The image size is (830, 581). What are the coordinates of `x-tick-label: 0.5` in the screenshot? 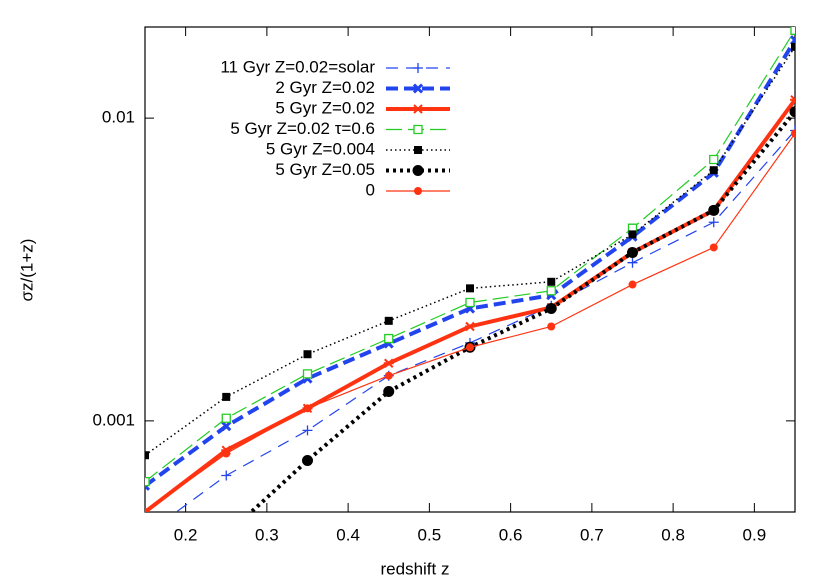 It's located at (430, 534).